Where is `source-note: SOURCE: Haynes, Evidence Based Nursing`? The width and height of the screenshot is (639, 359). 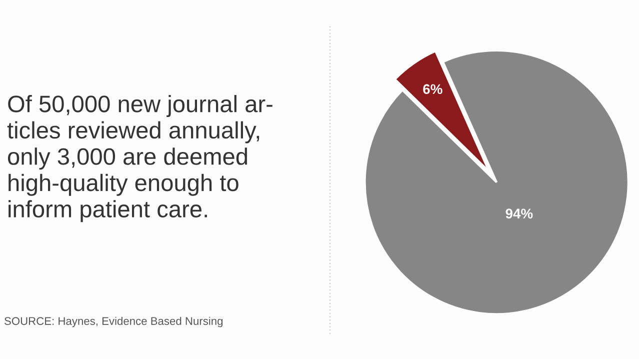 source-note: SOURCE: Haynes, Evidence Based Nursing is located at coordinates (113, 322).